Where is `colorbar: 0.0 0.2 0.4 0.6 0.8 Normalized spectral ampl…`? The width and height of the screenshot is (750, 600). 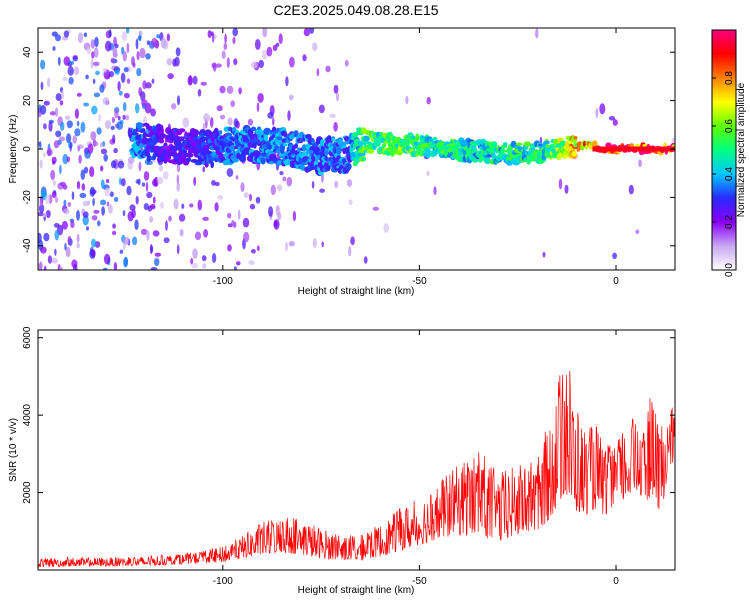
colorbar: 0.0 0.2 0.4 0.6 0.8 Normalized spectral ampl… is located at coordinates (729, 153).